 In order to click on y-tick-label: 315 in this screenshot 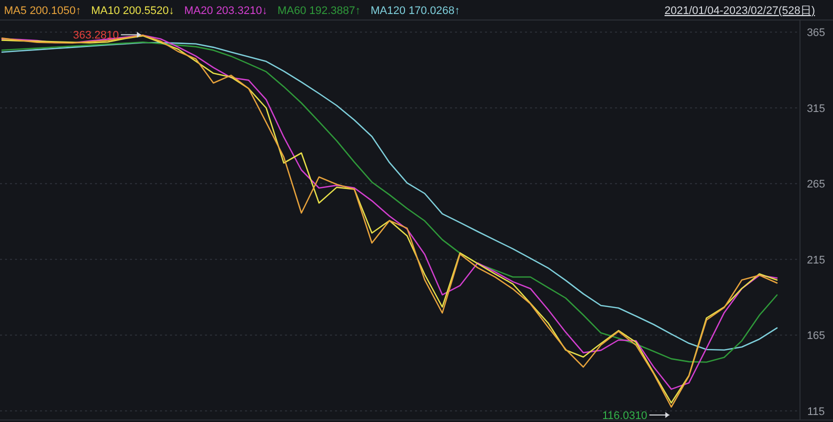, I will do `click(816, 108)`.